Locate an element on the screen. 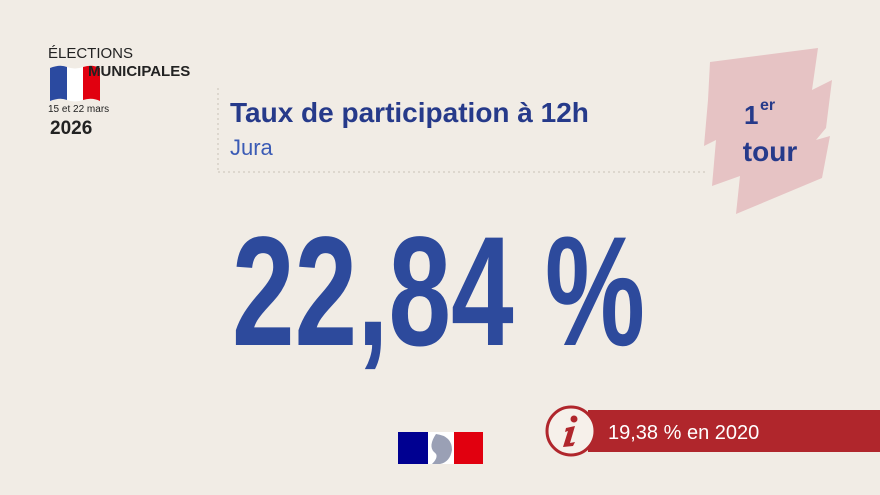 The height and width of the screenshot is (495, 880). header-year: 2026 is located at coordinates (71, 128).